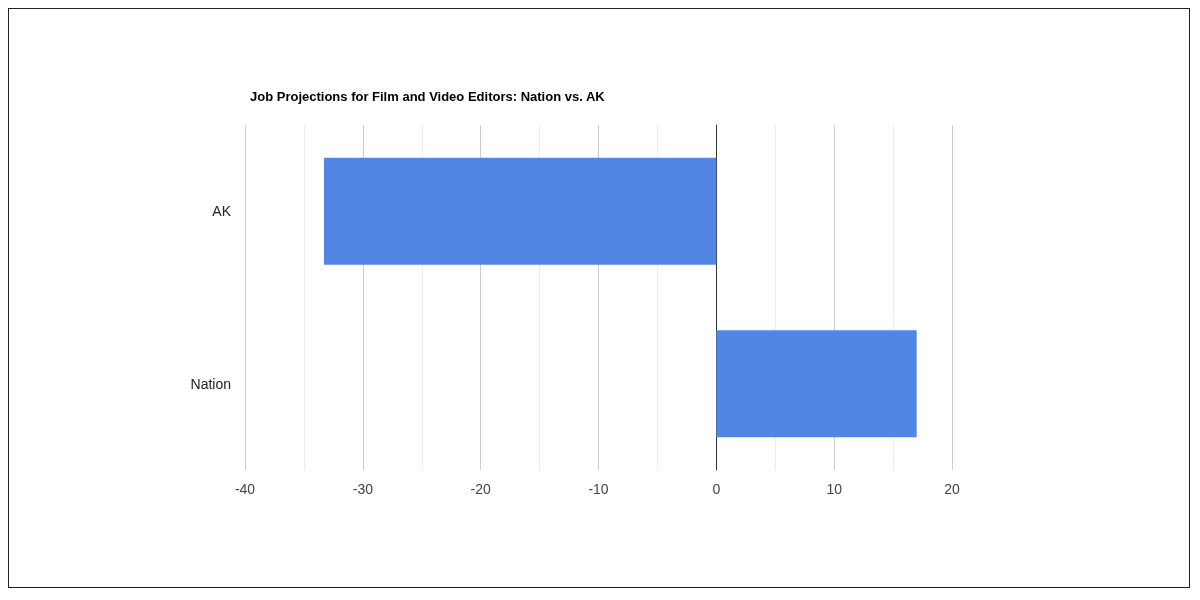 The image size is (1200, 600). I want to click on y-tick-label: Nation, so click(210, 383).